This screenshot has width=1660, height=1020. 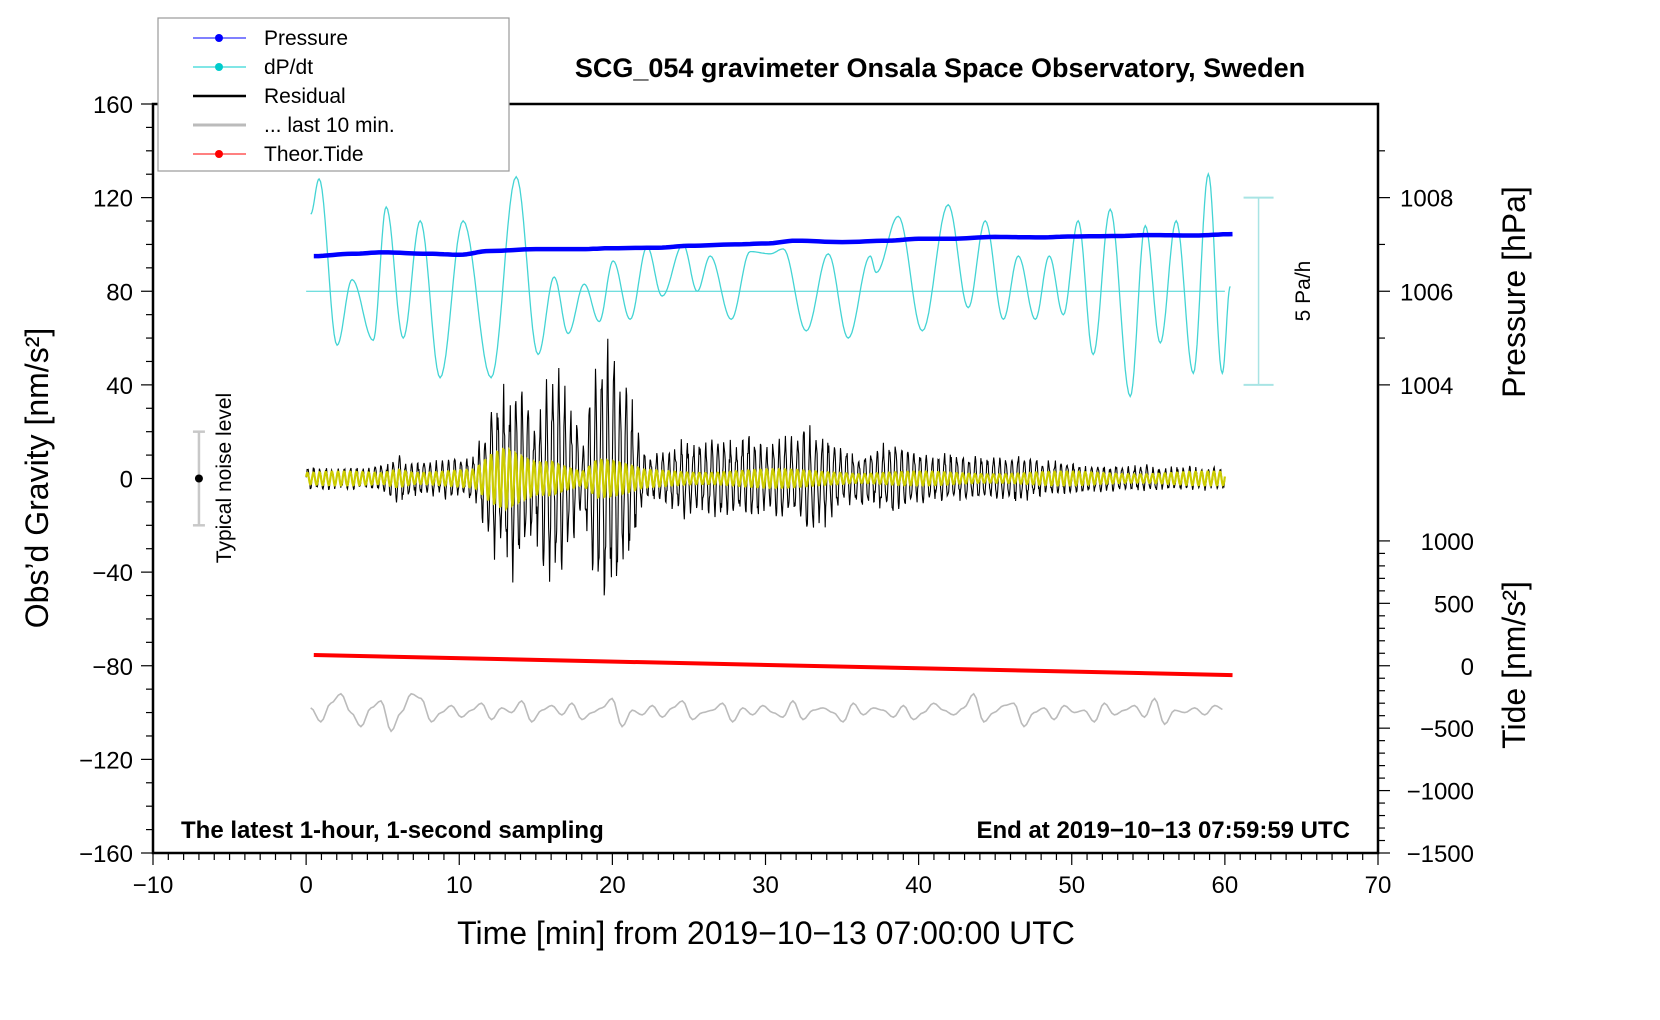 What do you see at coordinates (918, 885) in the screenshot?
I see `x-tick-label: 40` at bounding box center [918, 885].